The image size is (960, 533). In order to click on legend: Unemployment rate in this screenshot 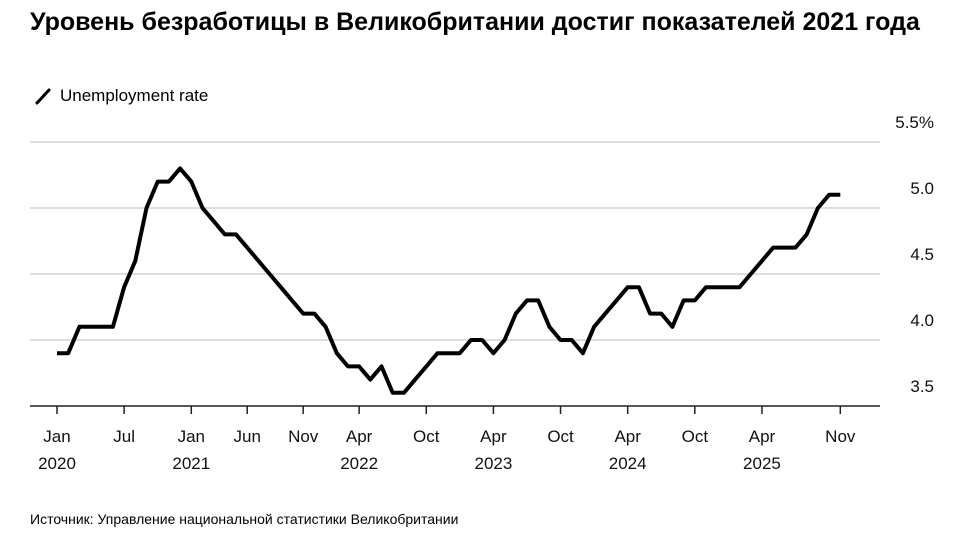, I will do `click(121, 96)`.